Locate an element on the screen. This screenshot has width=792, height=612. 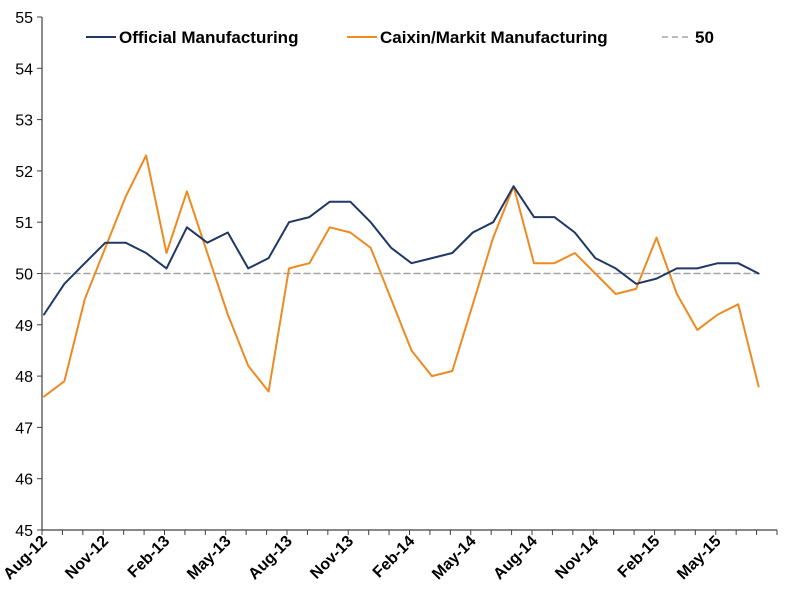
legend-label: 50 is located at coordinates (704, 37).